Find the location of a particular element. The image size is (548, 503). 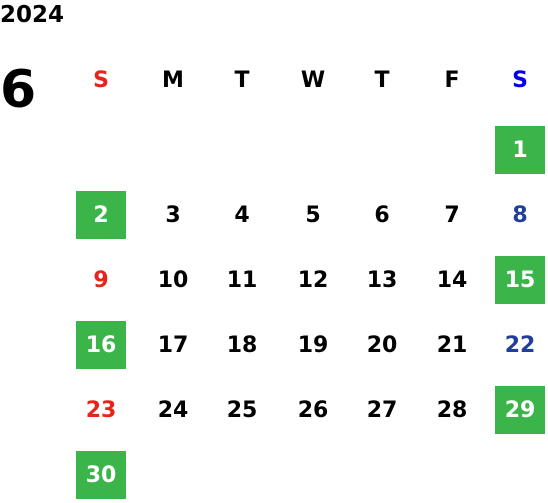

holiday-day: 30 is located at coordinates (101, 475).